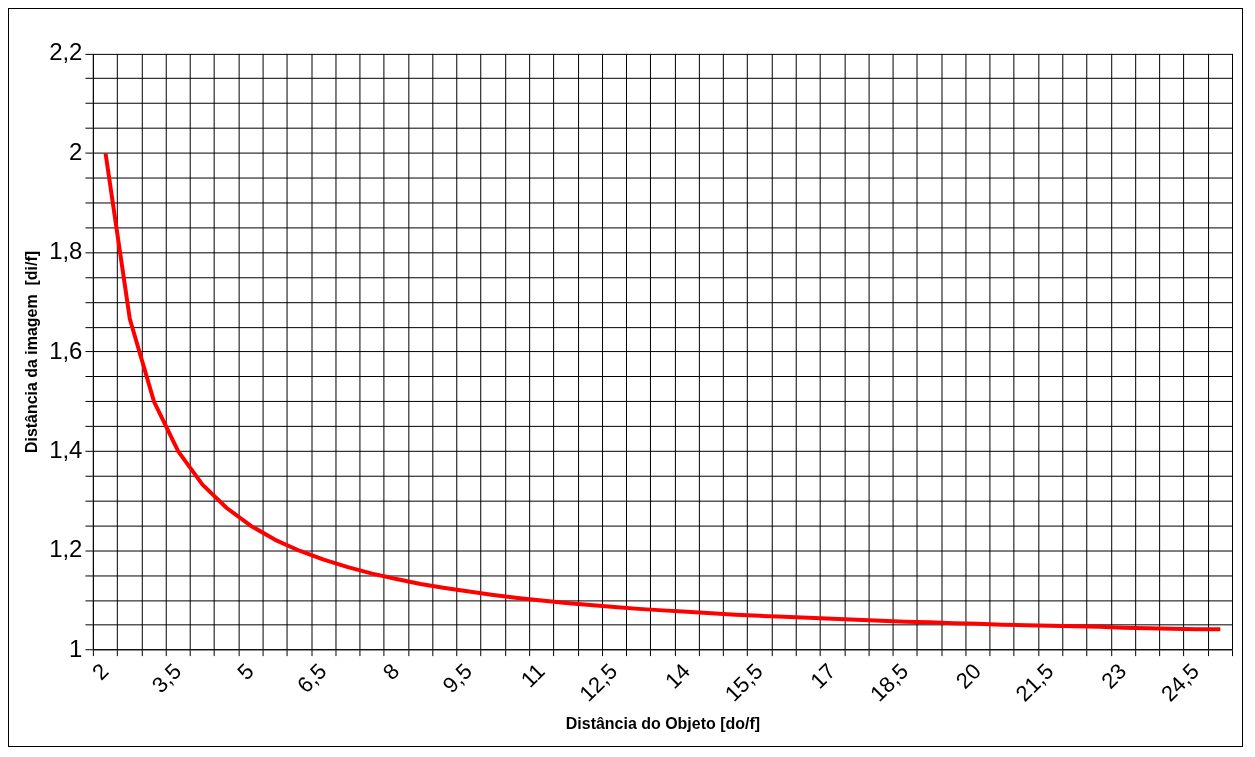 This screenshot has height=757, width=1255. Describe the element at coordinates (100, 671) in the screenshot. I see `x-tick-label: 2` at that location.